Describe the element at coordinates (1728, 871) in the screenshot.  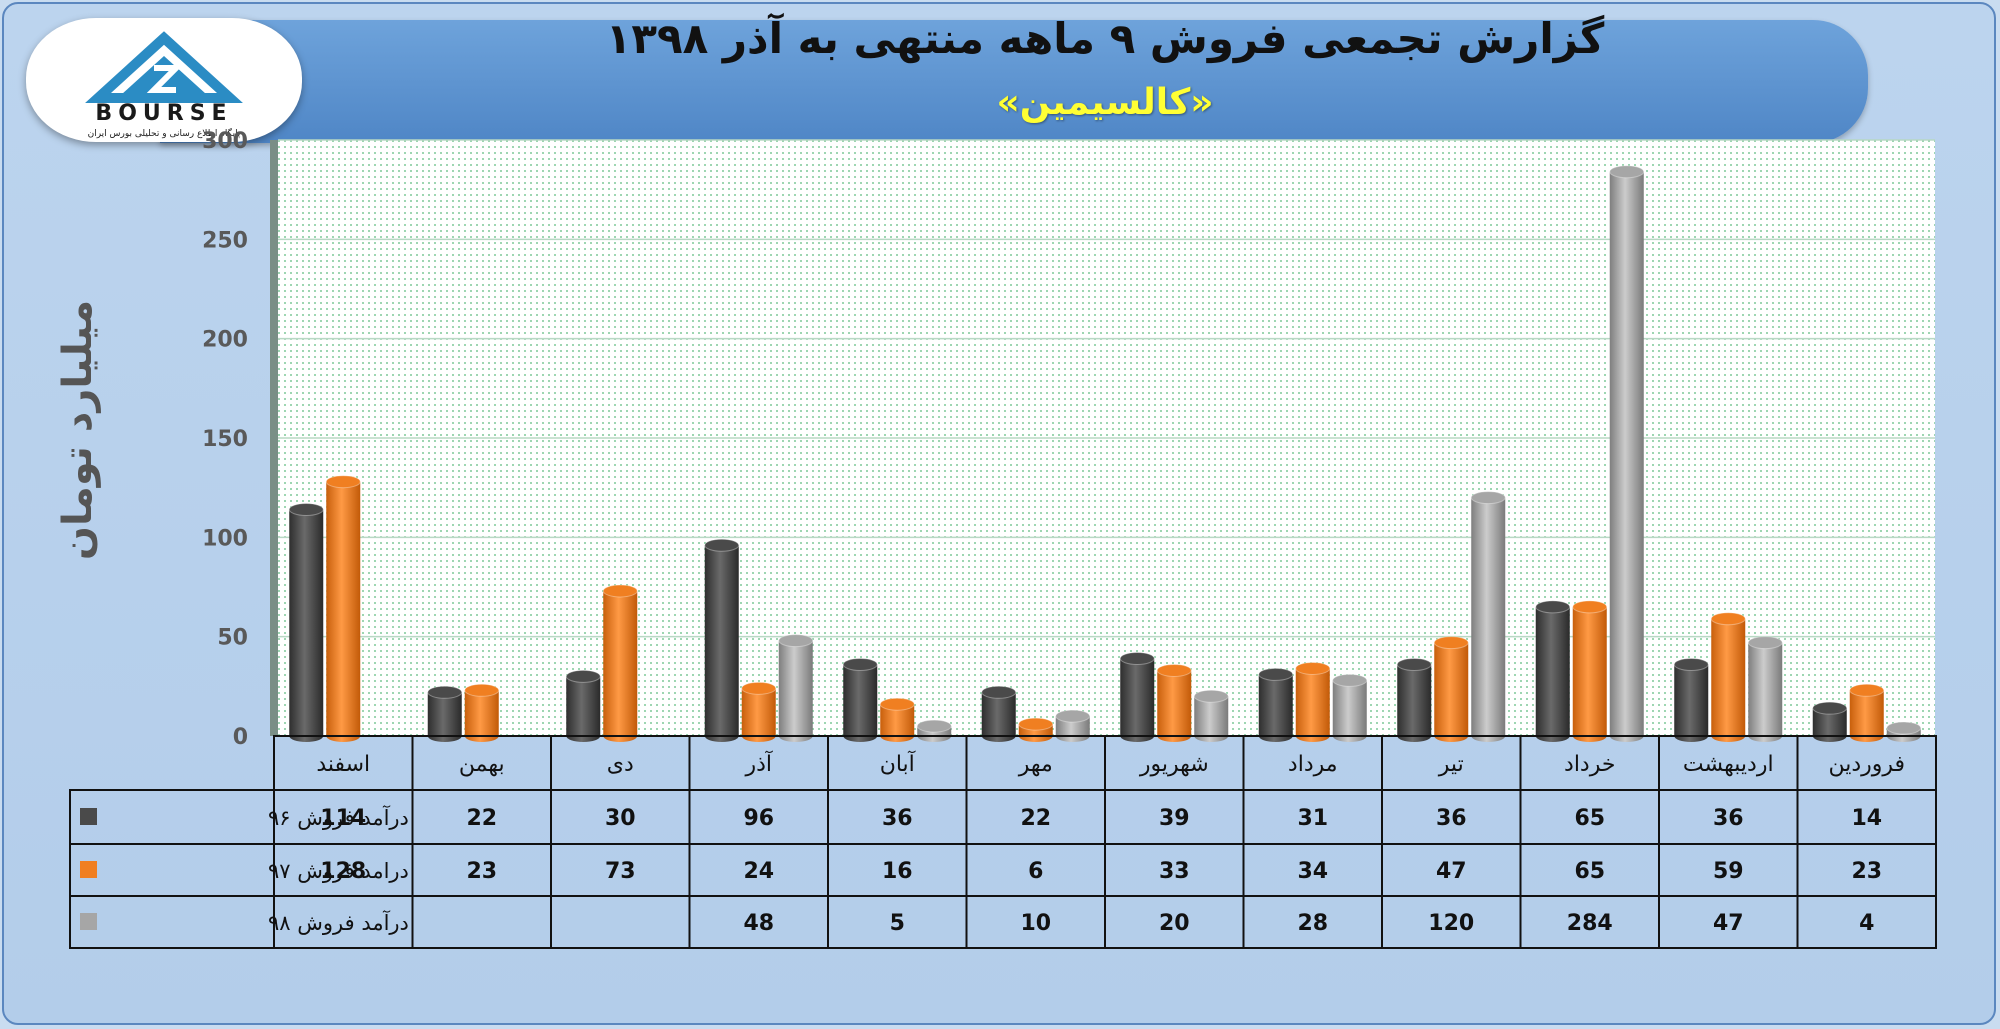
I see `data-label: 59` at that location.